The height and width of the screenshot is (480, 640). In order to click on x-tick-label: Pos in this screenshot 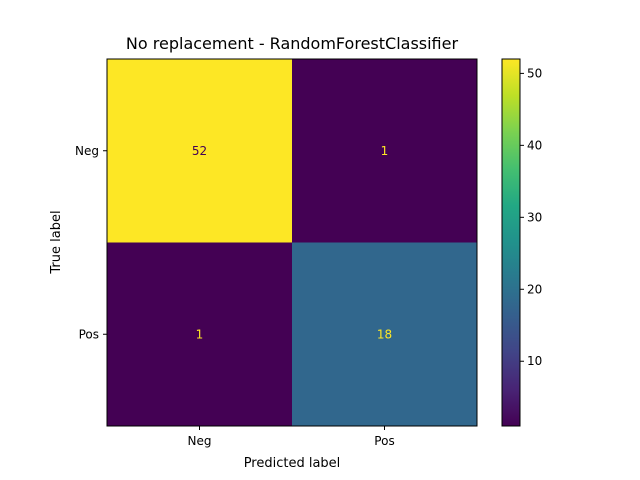, I will do `click(384, 441)`.